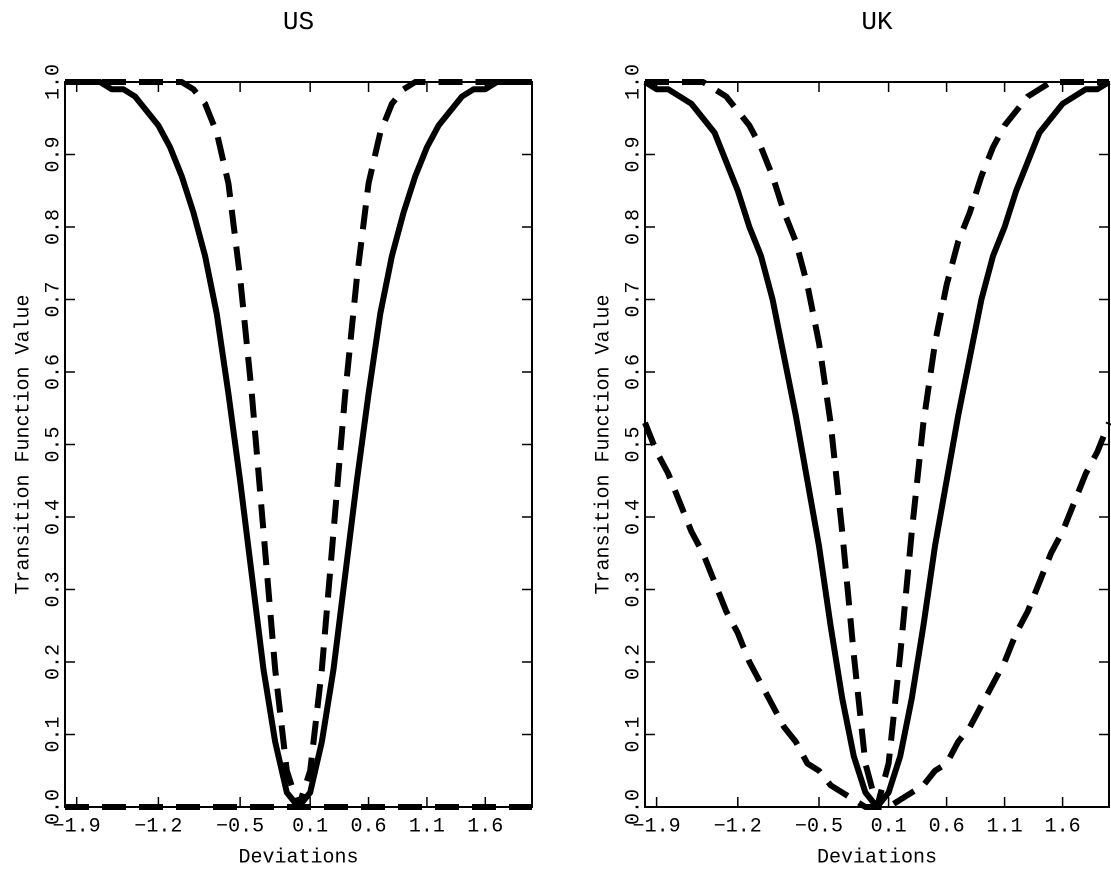 The image size is (1111, 873). Describe the element at coordinates (877, 22) in the screenshot. I see `chart-title: UK` at that location.